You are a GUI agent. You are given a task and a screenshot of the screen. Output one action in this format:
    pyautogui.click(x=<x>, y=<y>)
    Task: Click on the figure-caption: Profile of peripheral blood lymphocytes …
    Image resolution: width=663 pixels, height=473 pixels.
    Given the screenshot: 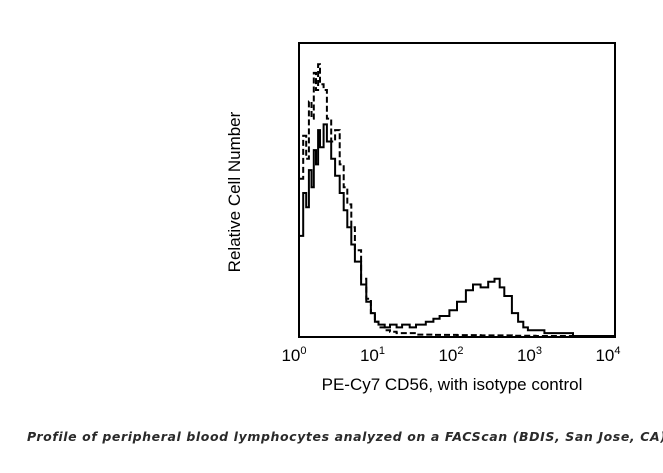 What is the action you would take?
    pyautogui.click(x=345, y=436)
    